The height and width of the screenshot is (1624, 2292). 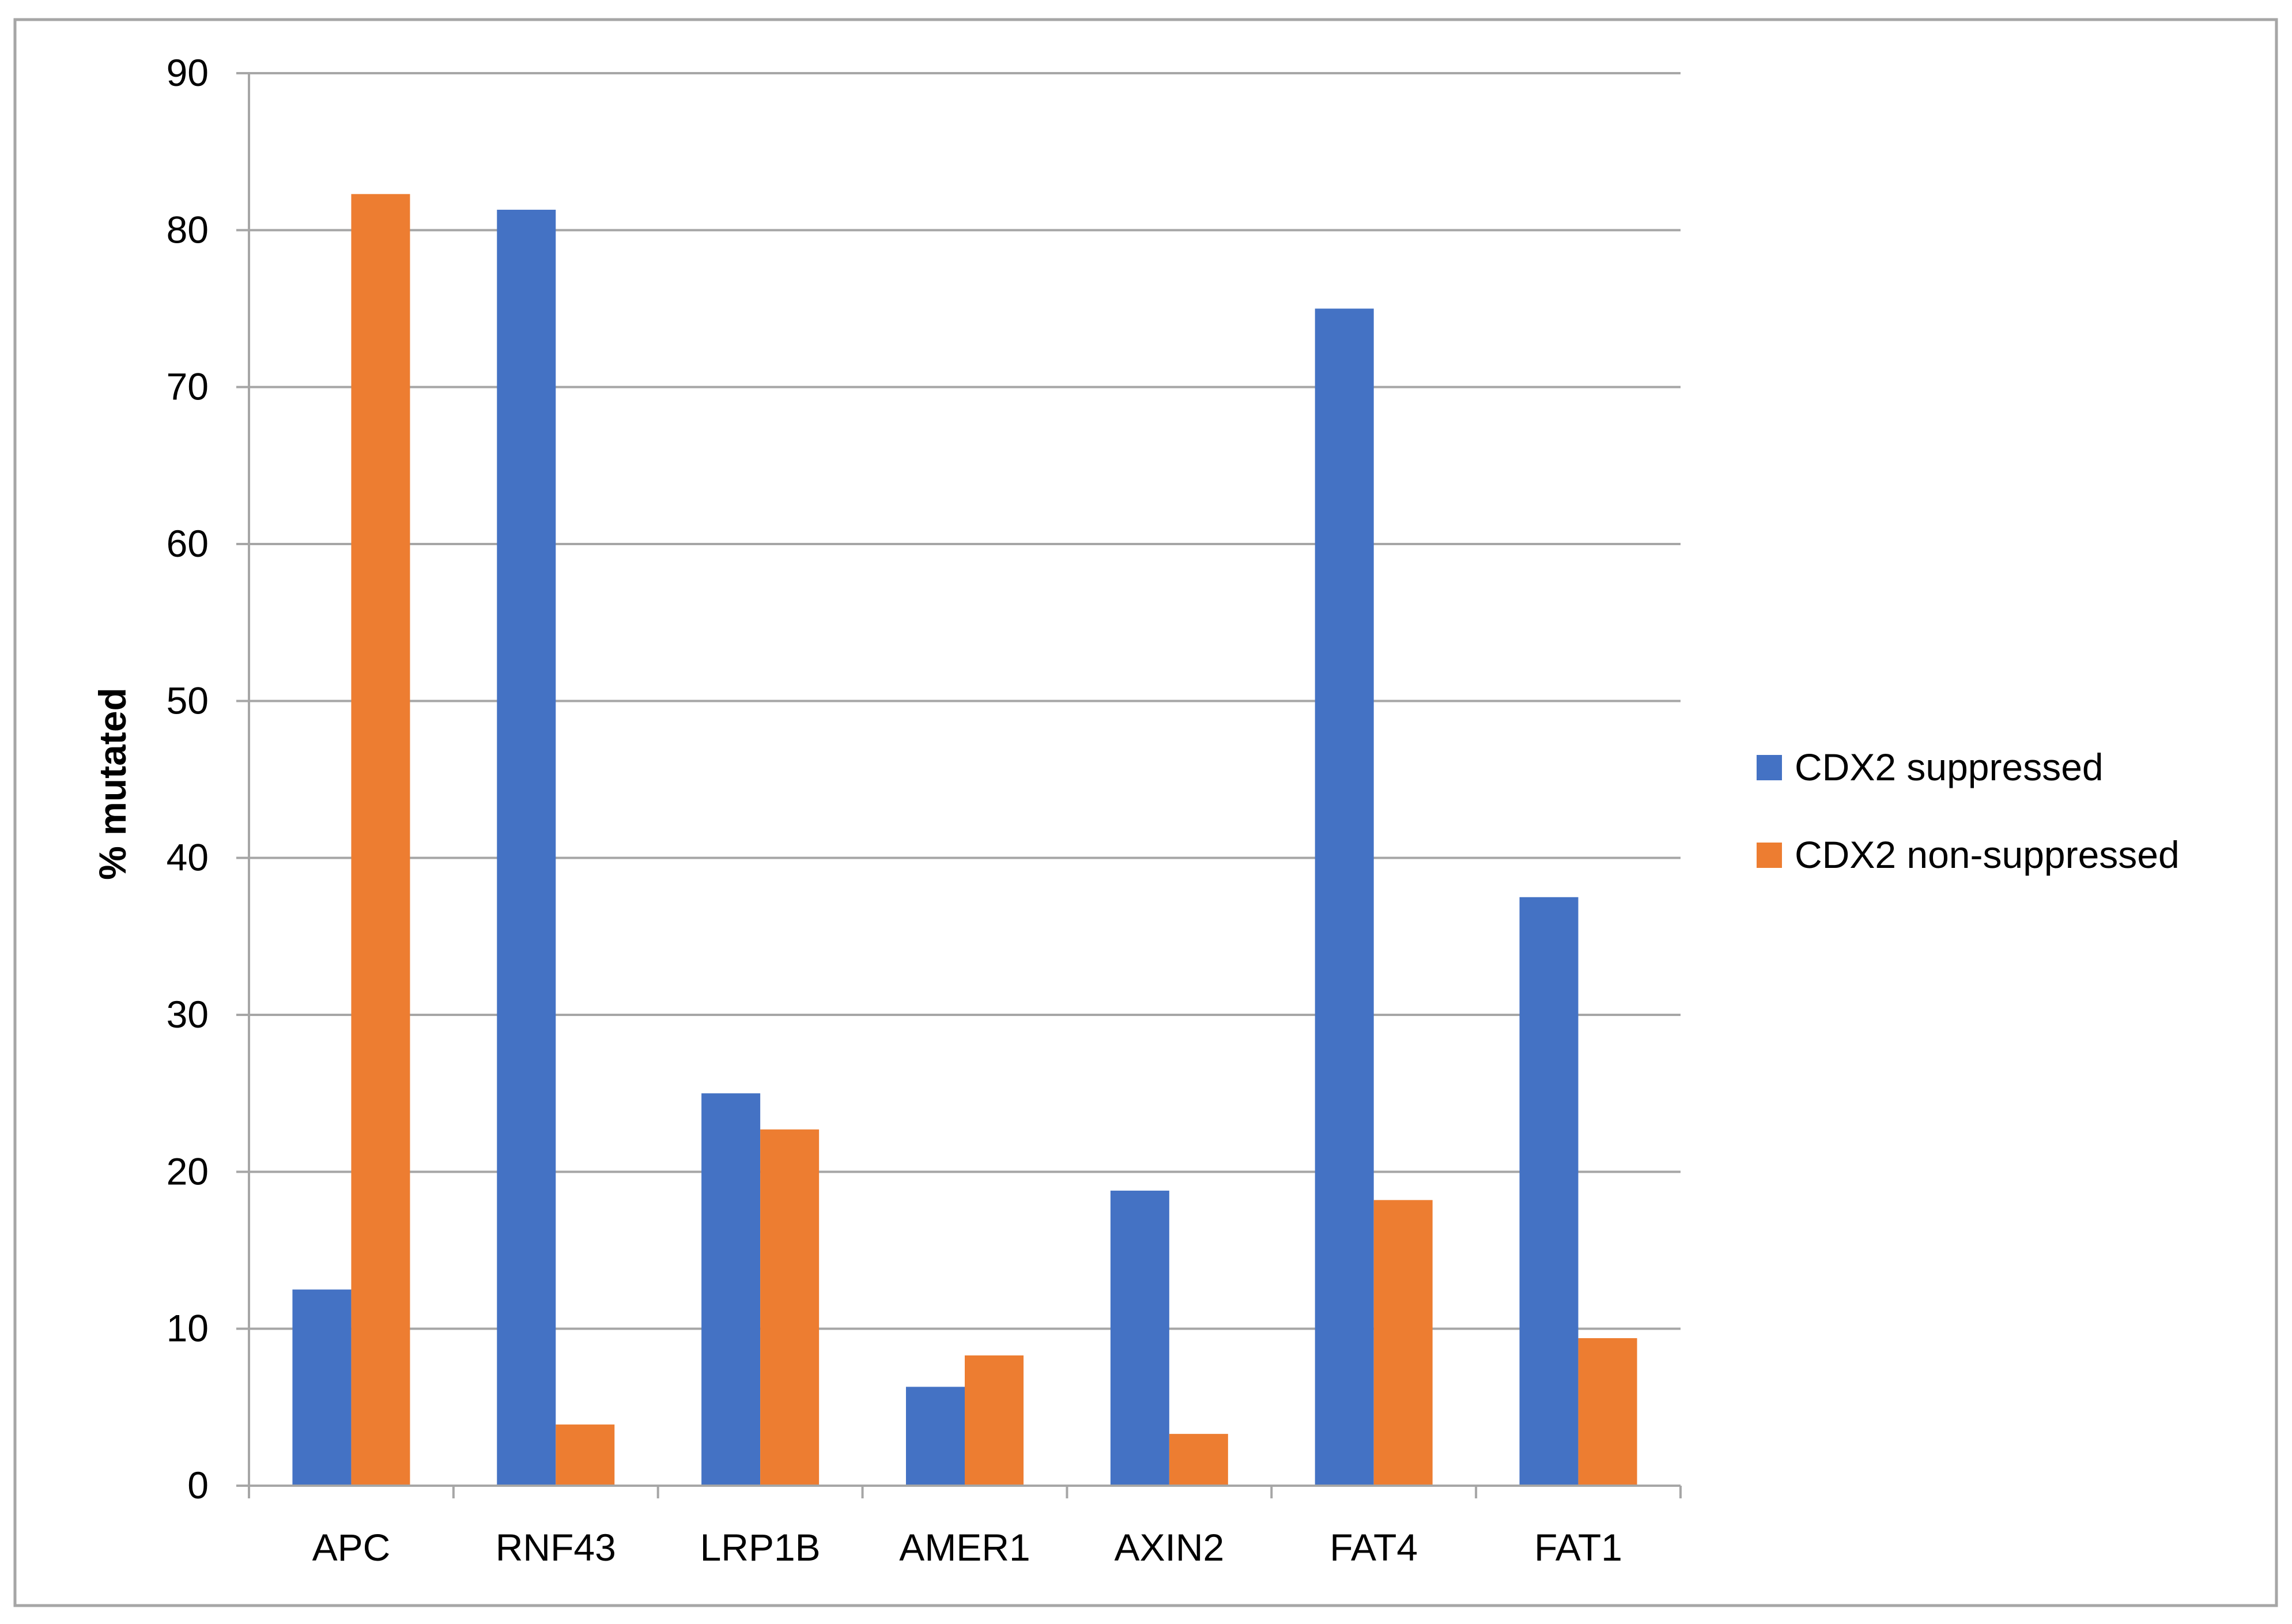 I want to click on legend: CDX2 suppressed CDX2 non-suppressed, so click(x=1968, y=811).